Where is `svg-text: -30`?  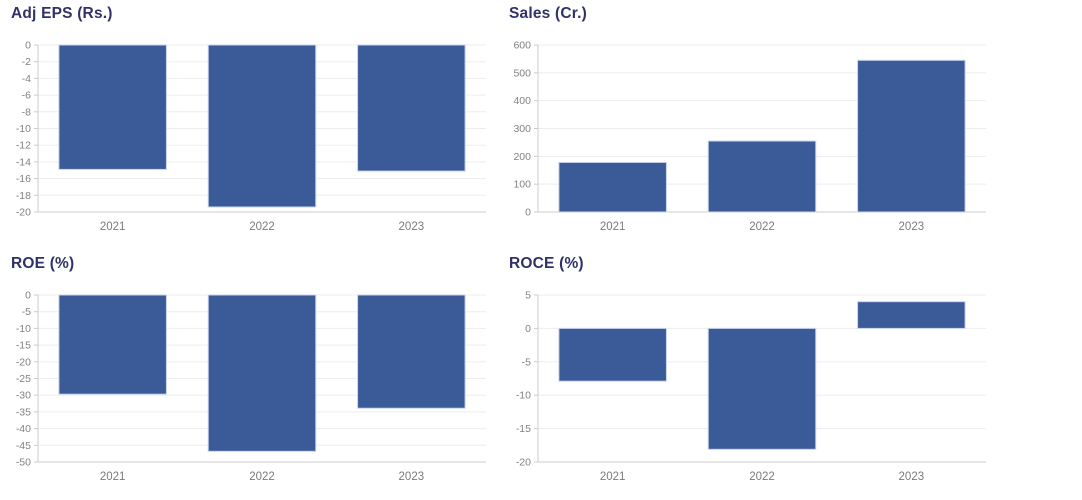 svg-text: -30 is located at coordinates (23, 396).